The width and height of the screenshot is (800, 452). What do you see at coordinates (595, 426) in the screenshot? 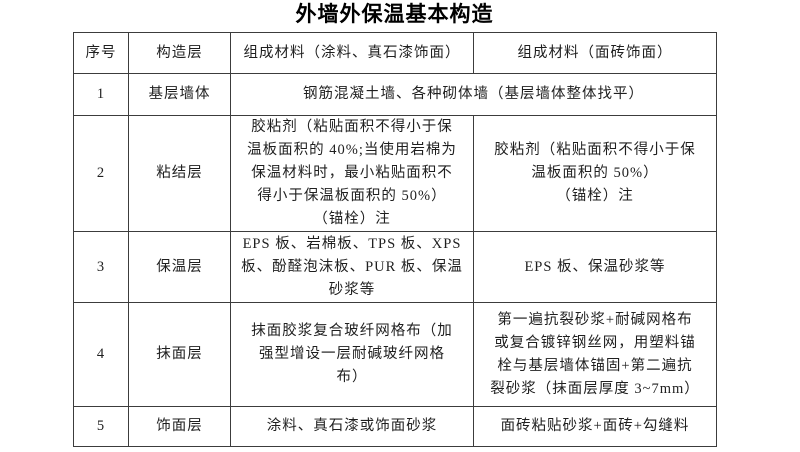
I see `brick-materials-cell: 面砖粘贴砂浆+面砖+勾缝料` at bounding box center [595, 426].